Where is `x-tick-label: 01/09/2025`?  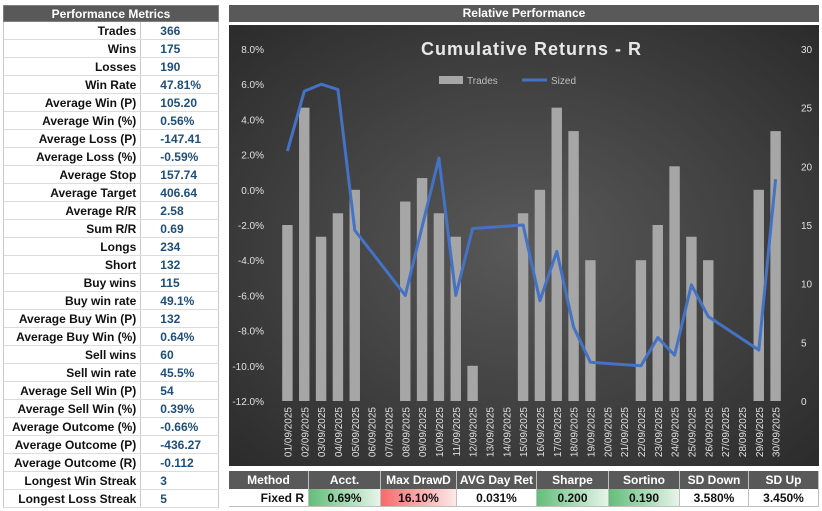
x-tick-label: 01/09/2025 is located at coordinates (288, 432).